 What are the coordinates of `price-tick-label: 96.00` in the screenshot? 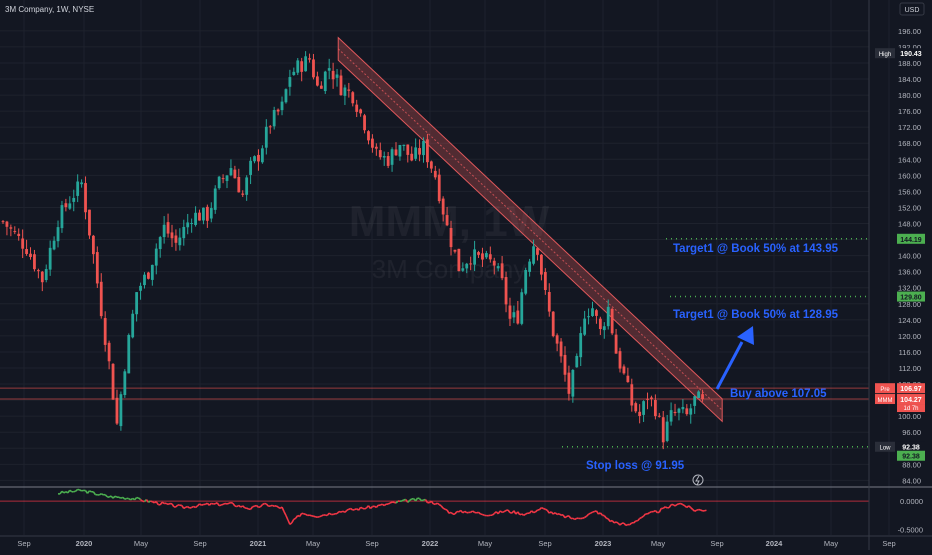 It's located at (911, 432).